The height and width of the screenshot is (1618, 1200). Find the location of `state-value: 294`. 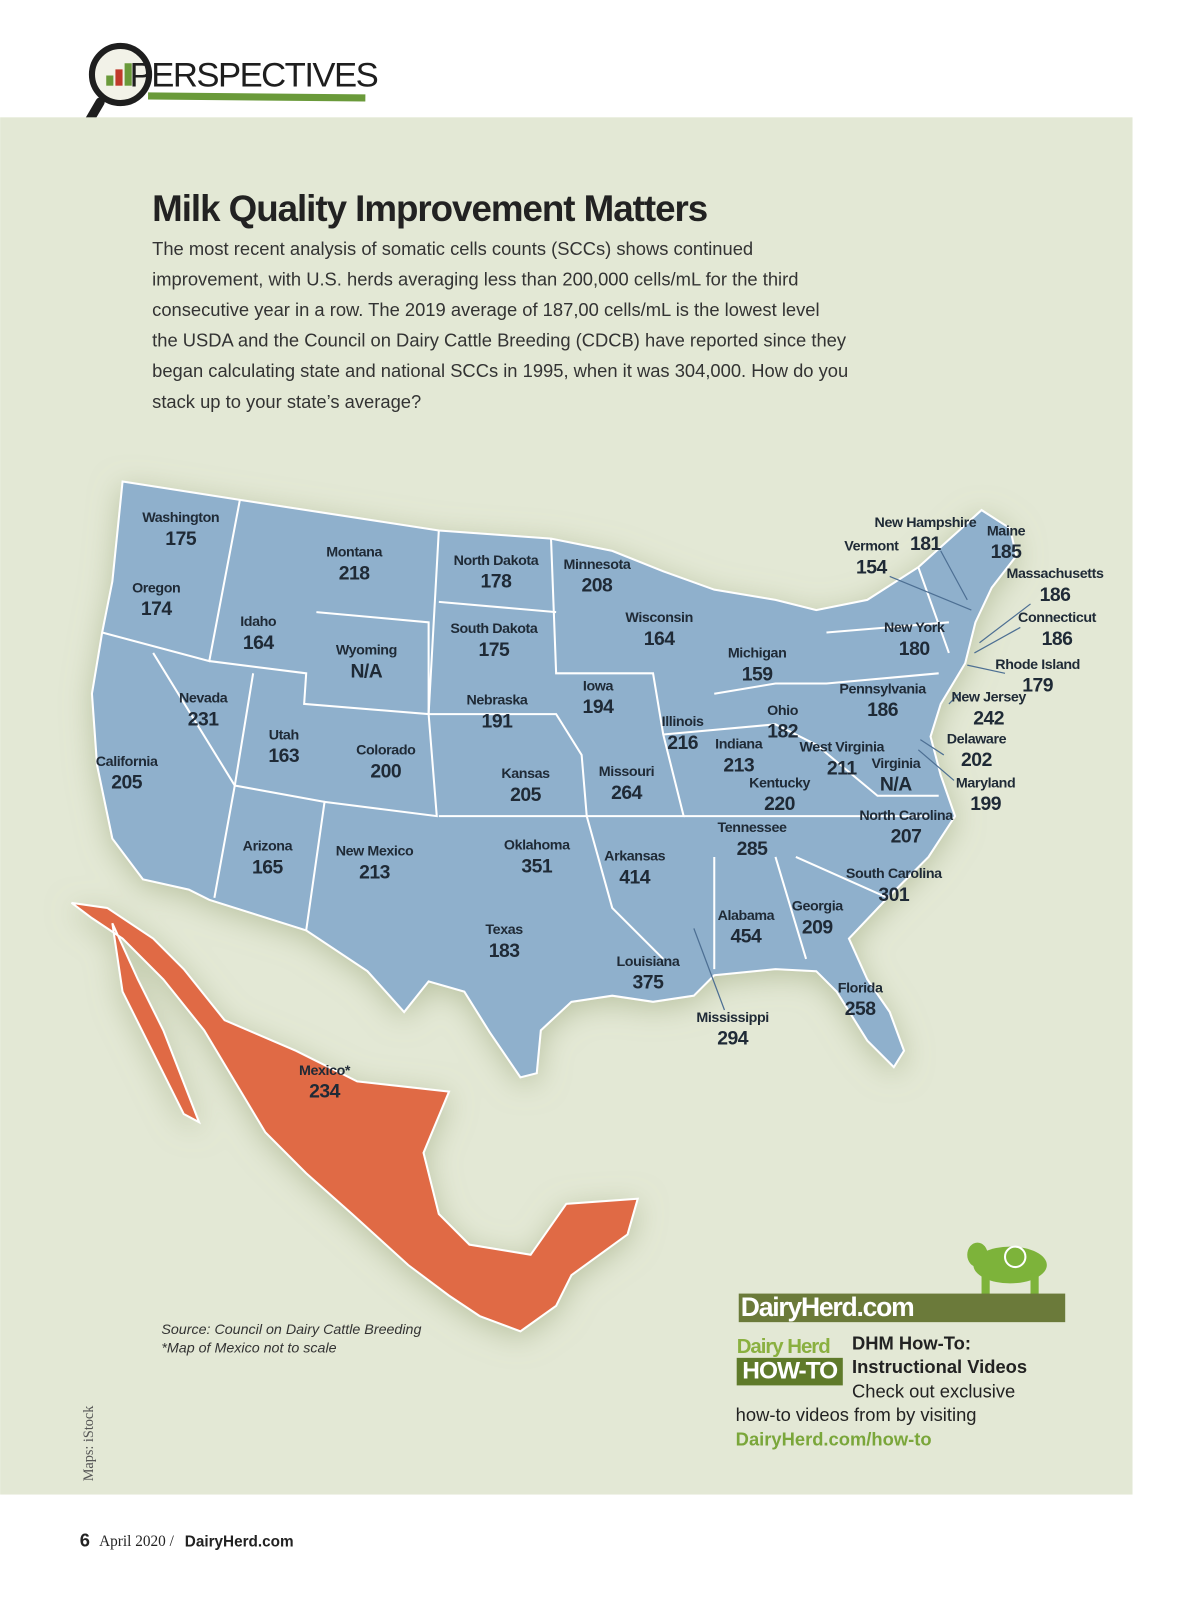

state-value: 294 is located at coordinates (733, 1039).